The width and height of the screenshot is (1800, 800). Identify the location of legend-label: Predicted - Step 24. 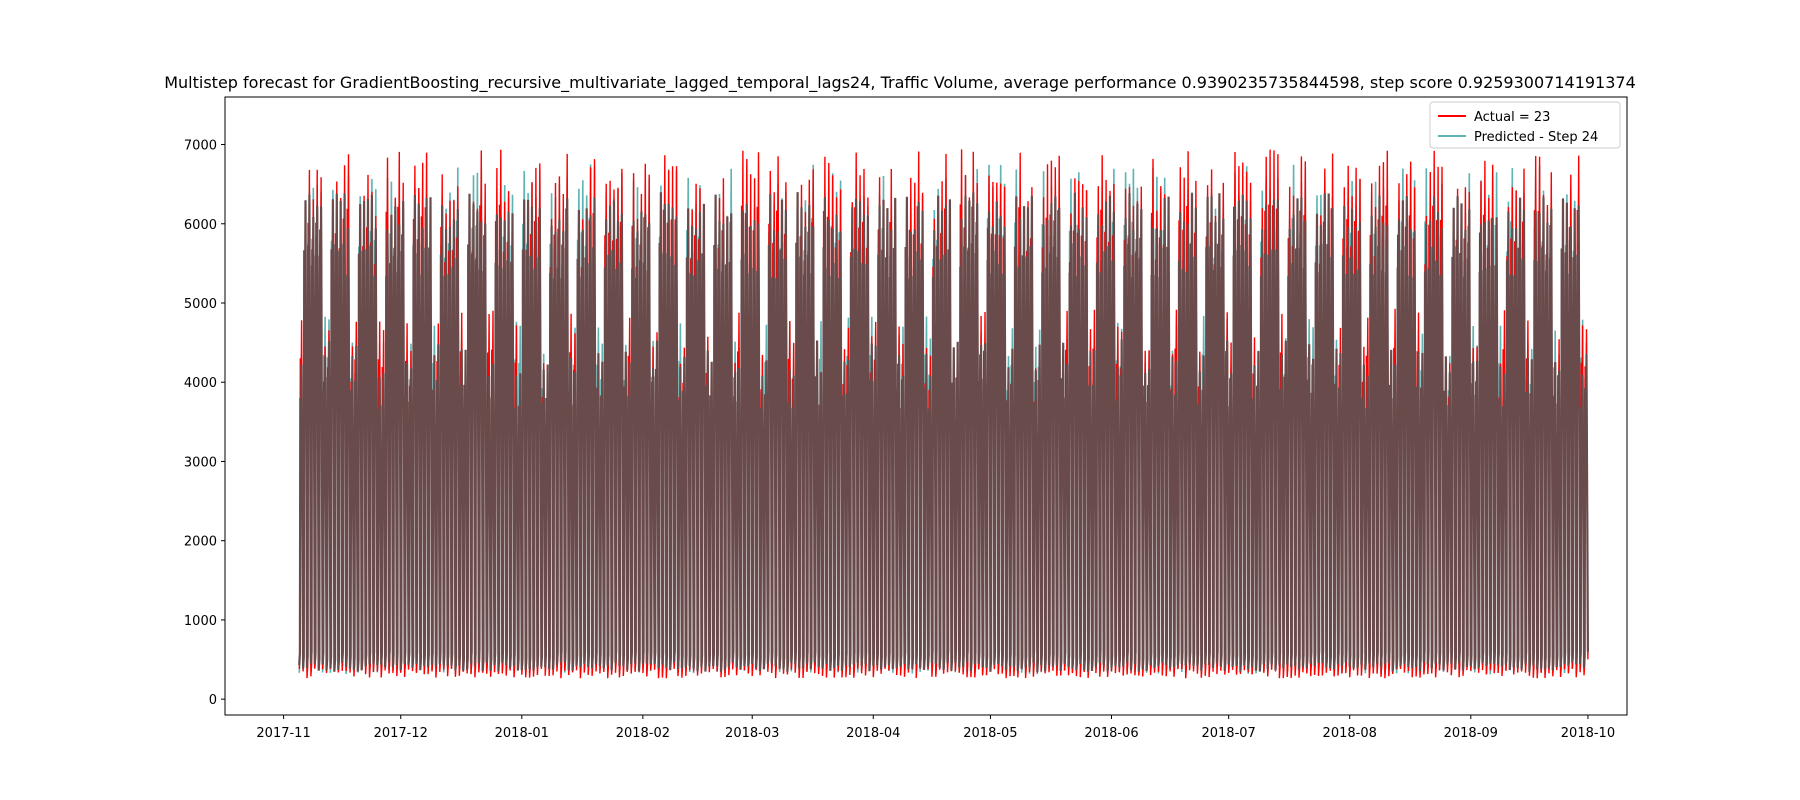
(1536, 137).